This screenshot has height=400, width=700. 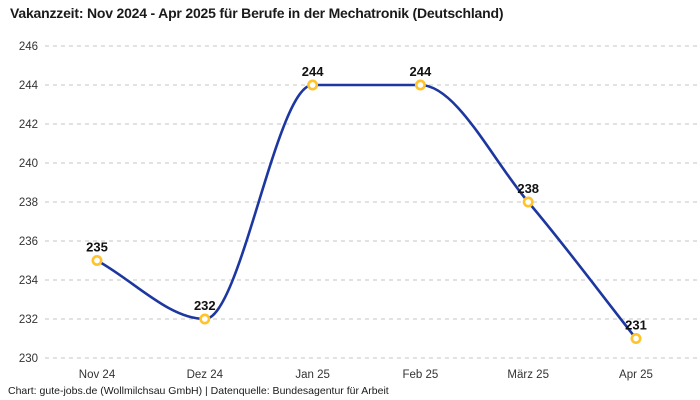 What do you see at coordinates (205, 305) in the screenshot?
I see `data-point-label: 232` at bounding box center [205, 305].